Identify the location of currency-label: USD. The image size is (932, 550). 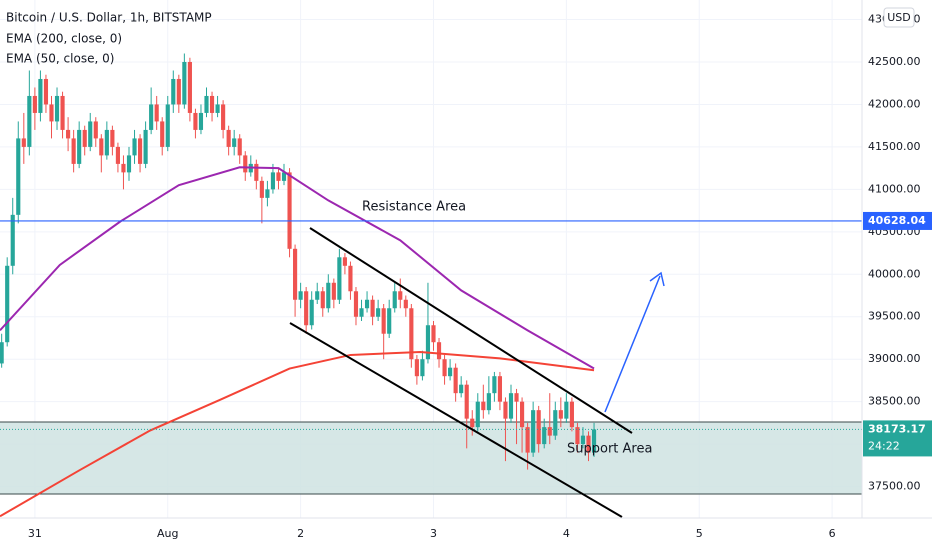
(899, 17).